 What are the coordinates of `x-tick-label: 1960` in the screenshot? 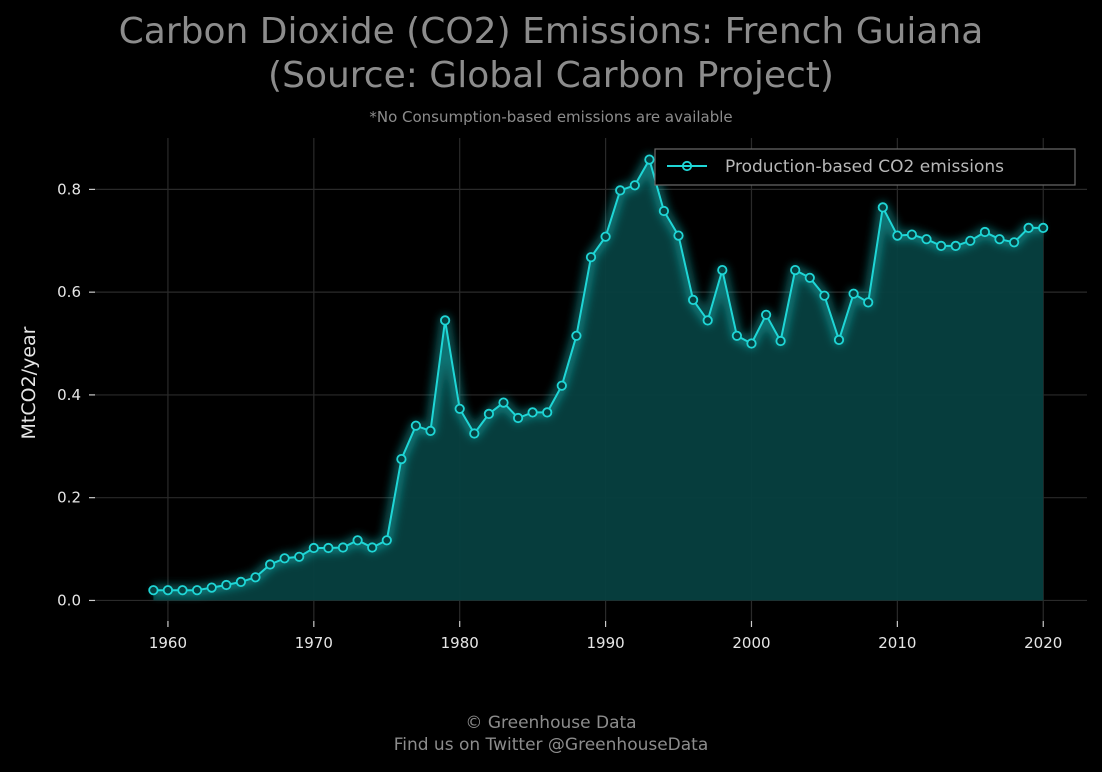 It's located at (168, 643).